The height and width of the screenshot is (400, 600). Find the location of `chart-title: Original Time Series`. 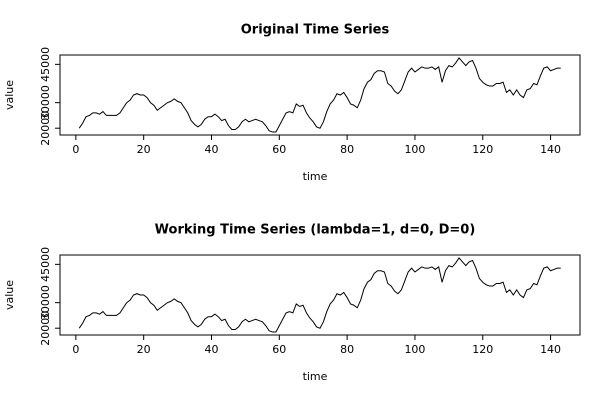

chart-title: Original Time Series is located at coordinates (315, 30).